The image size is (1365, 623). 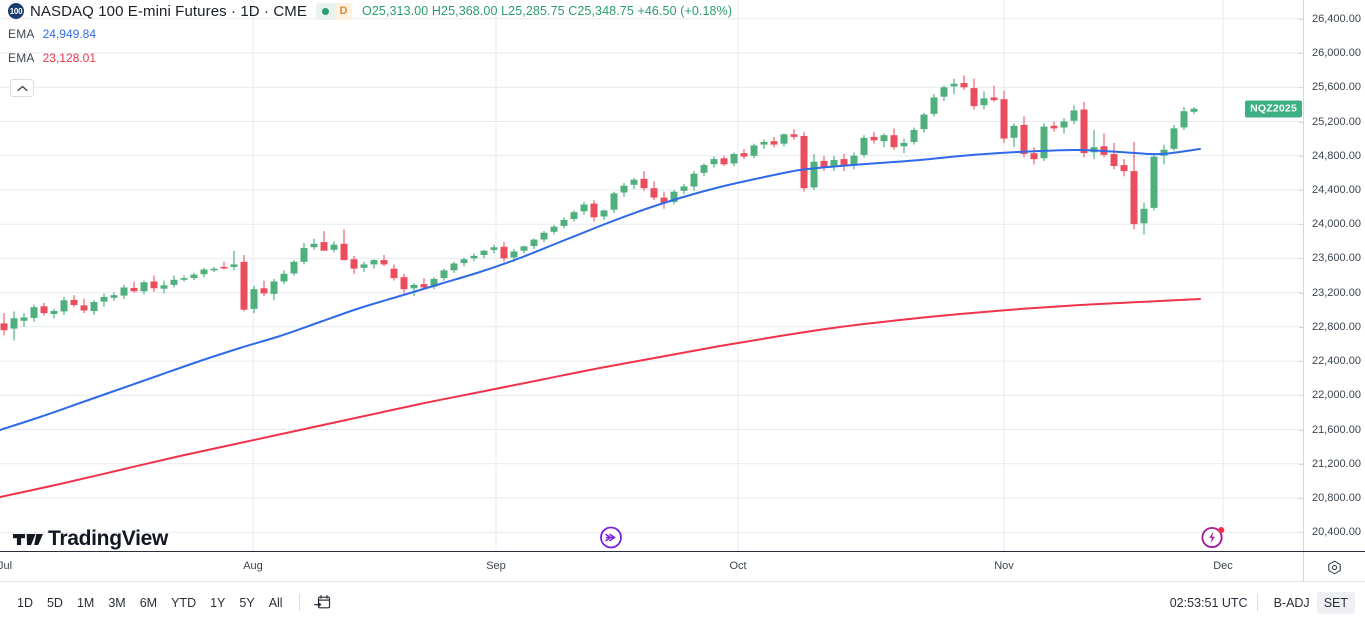 What do you see at coordinates (1004, 566) in the screenshot?
I see `time-tick-label: Nov` at bounding box center [1004, 566].